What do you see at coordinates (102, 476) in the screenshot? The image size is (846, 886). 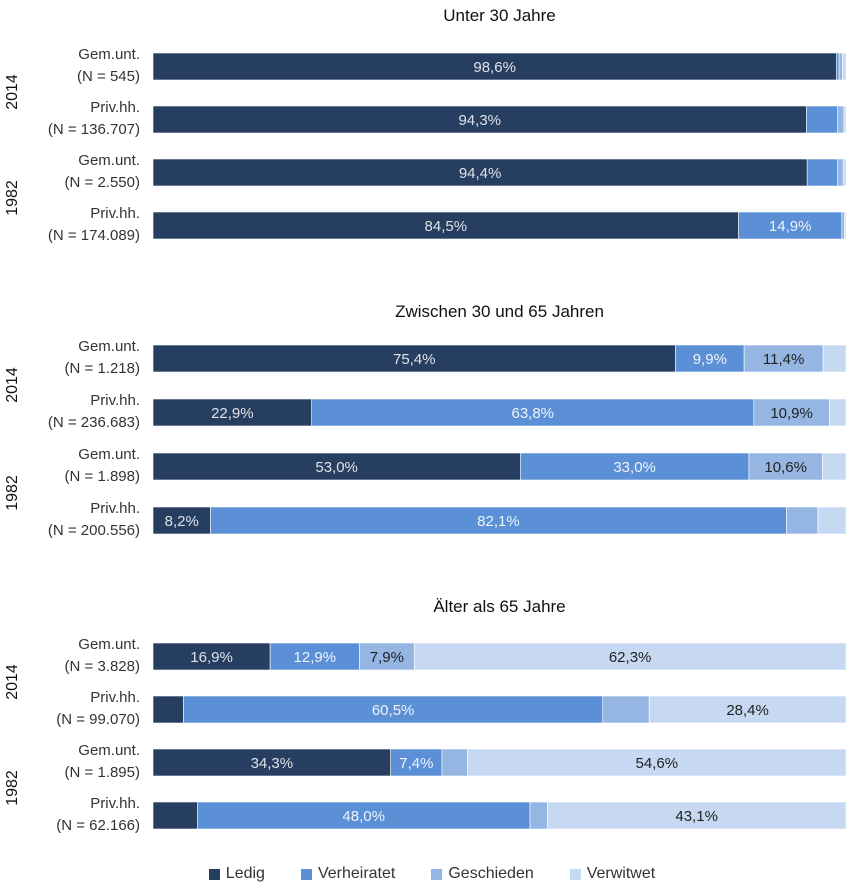 I see `row-label-n: (N = 1.898)` at bounding box center [102, 476].